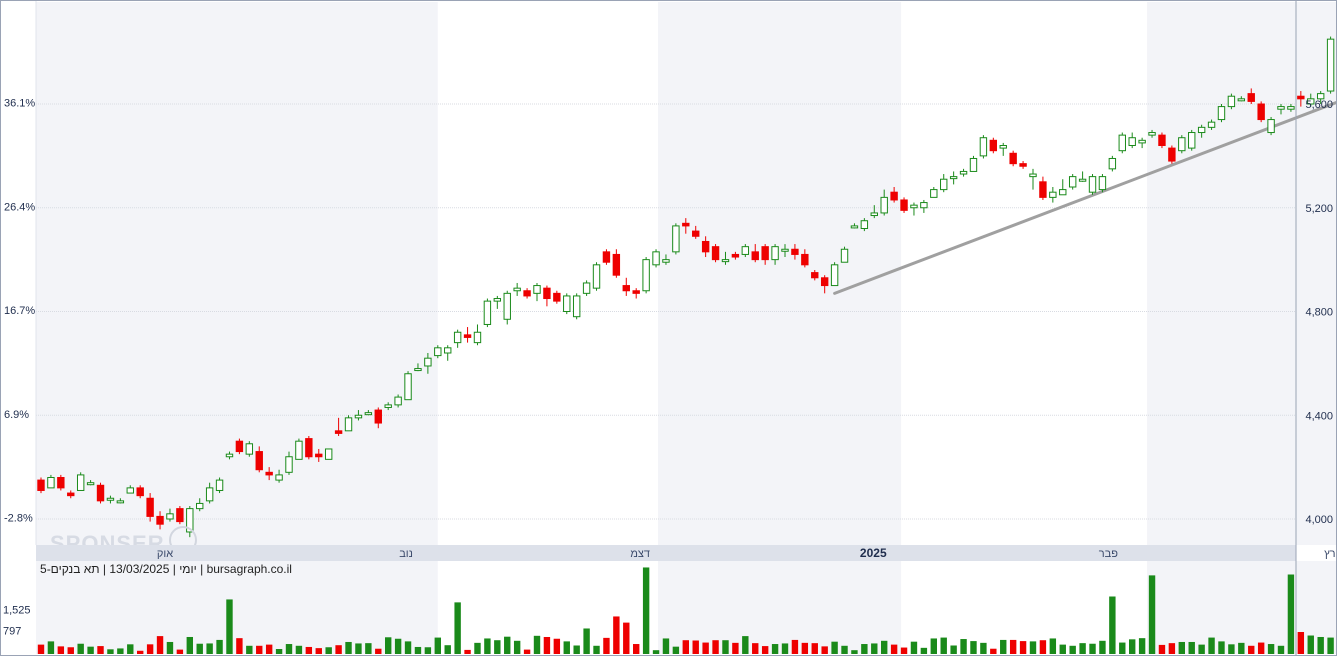 The image size is (1337, 661). What do you see at coordinates (1242, 273) in the screenshot?
I see `month-band` at bounding box center [1242, 273].